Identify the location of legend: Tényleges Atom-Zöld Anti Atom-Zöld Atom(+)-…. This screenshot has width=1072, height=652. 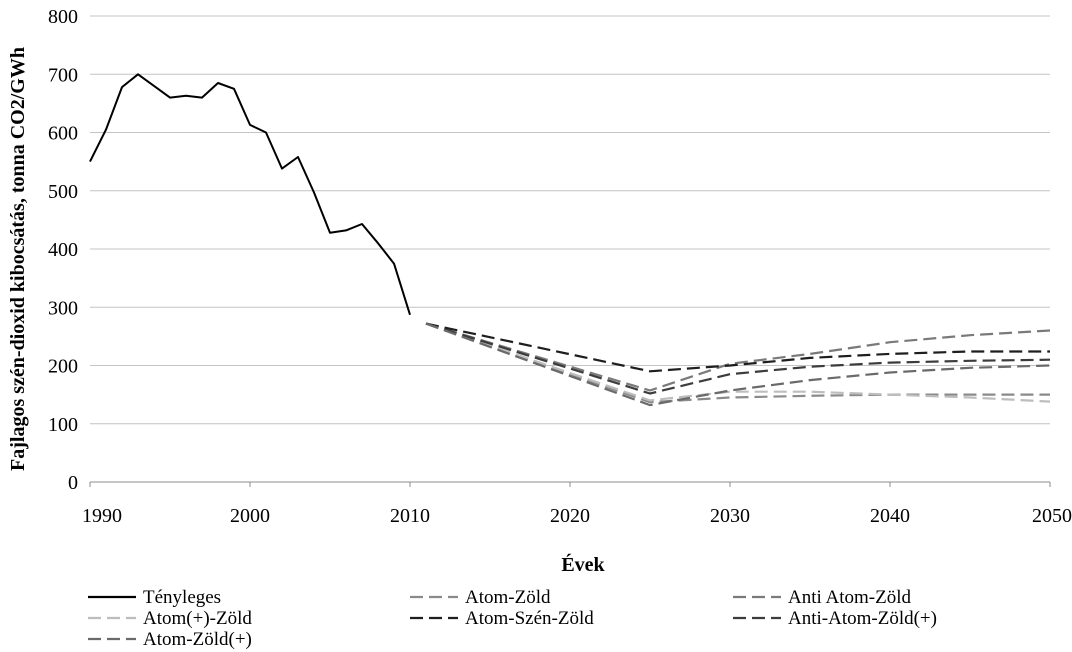
(512, 618).